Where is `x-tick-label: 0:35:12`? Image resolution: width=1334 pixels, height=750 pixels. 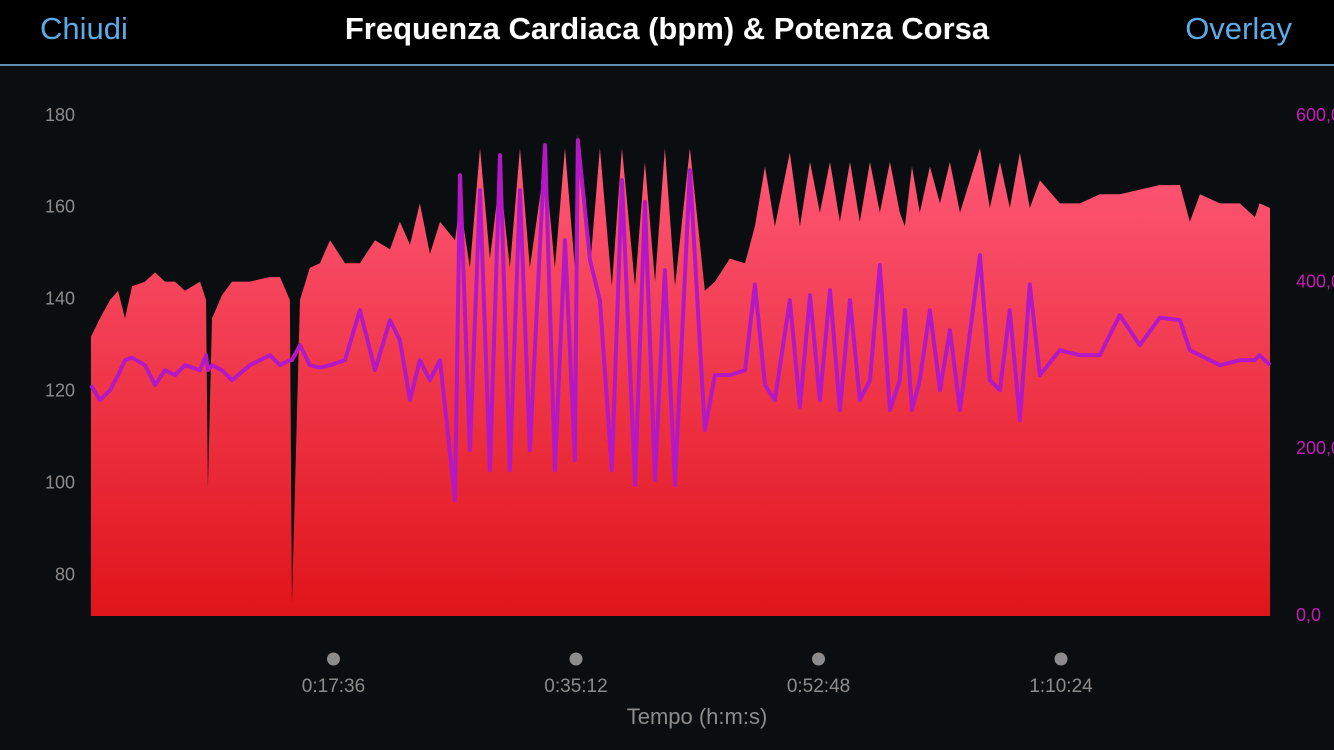
x-tick-label: 0:35:12 is located at coordinates (575, 686).